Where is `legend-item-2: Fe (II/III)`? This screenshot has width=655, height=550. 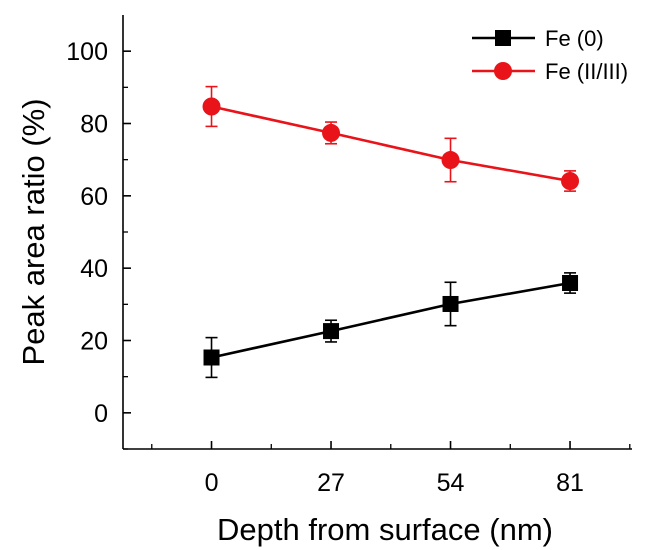 legend-item-2: Fe (II/III) is located at coordinates (550, 71).